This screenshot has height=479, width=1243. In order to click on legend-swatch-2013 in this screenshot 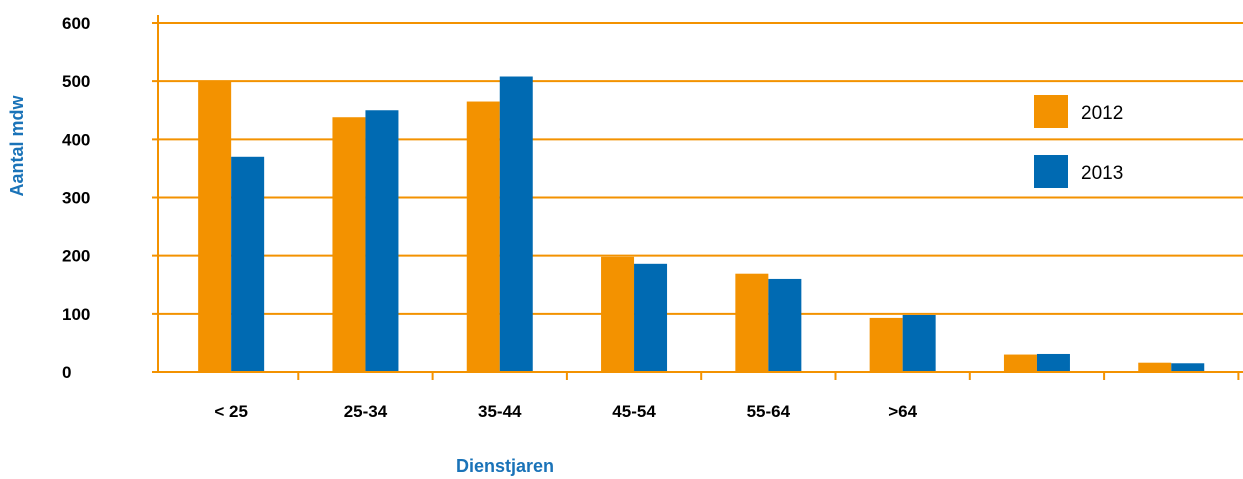, I will do `click(1051, 171)`.